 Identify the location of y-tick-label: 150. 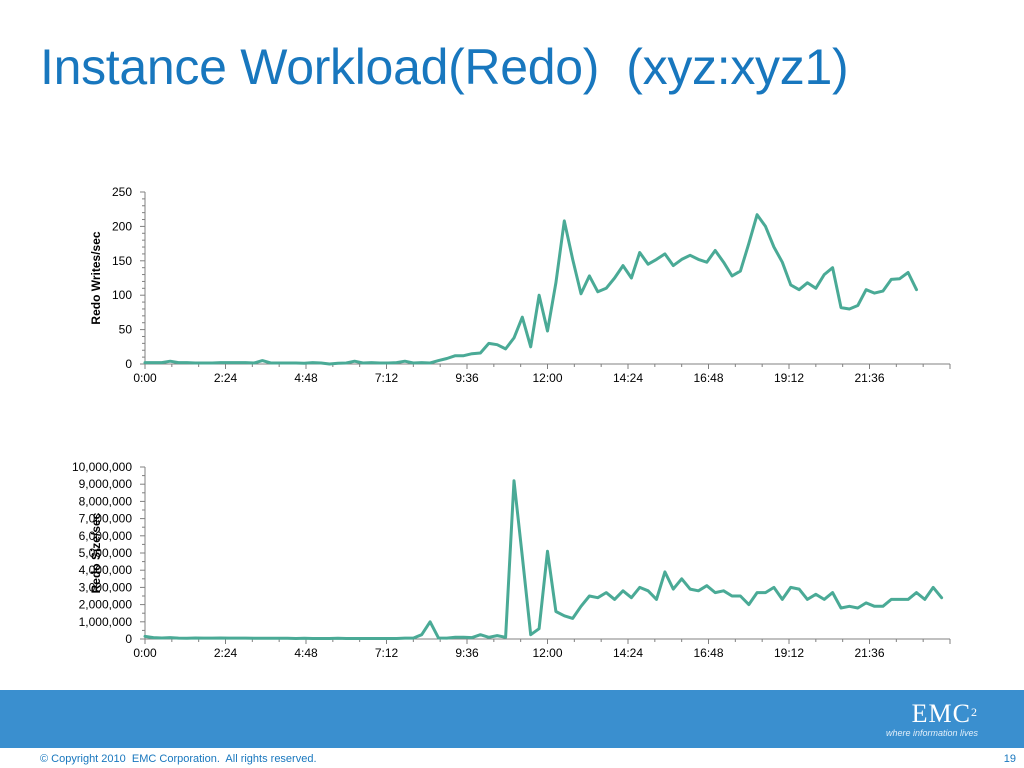
(122, 261).